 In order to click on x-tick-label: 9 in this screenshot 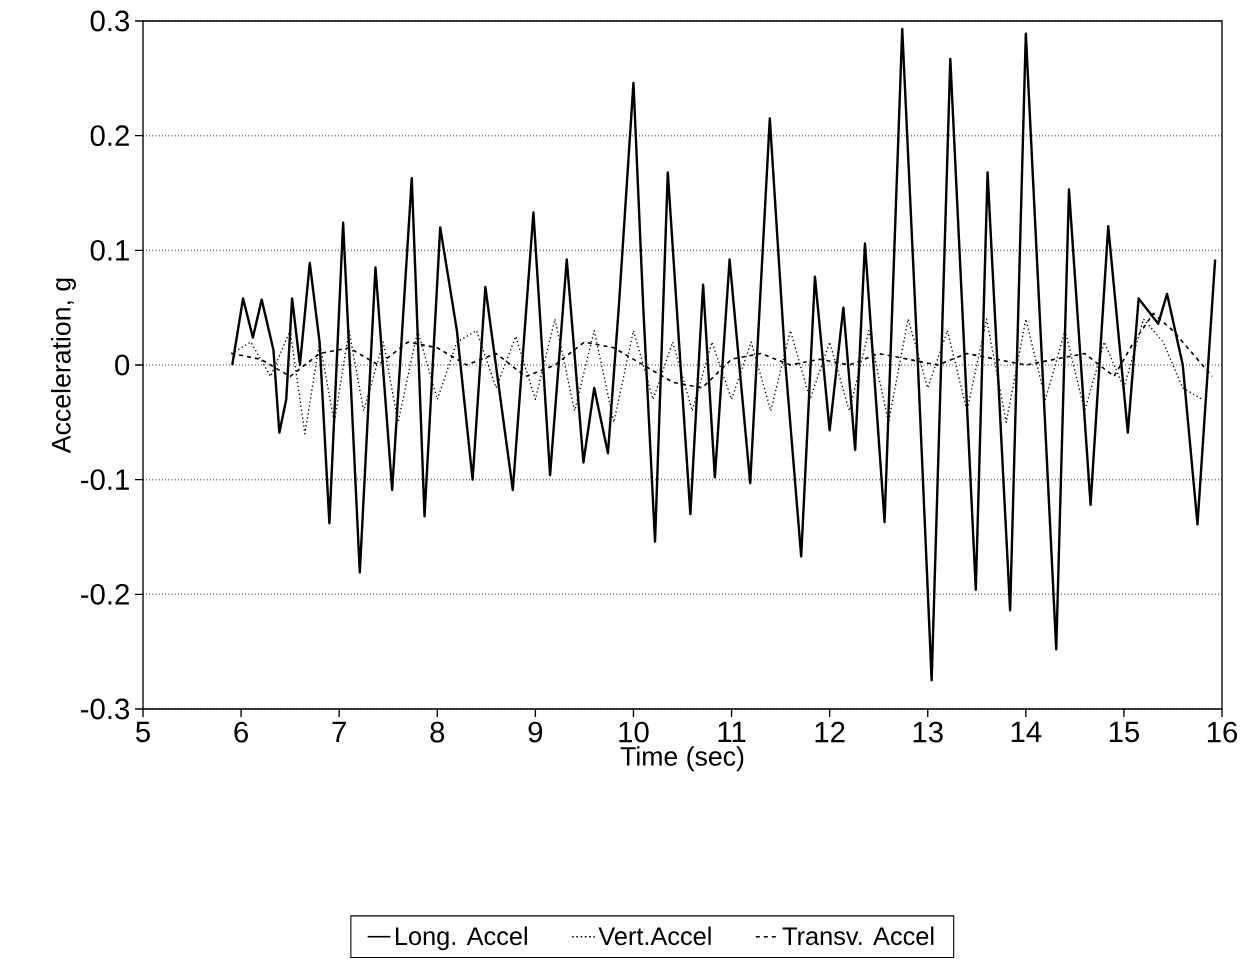, I will do `click(535, 732)`.